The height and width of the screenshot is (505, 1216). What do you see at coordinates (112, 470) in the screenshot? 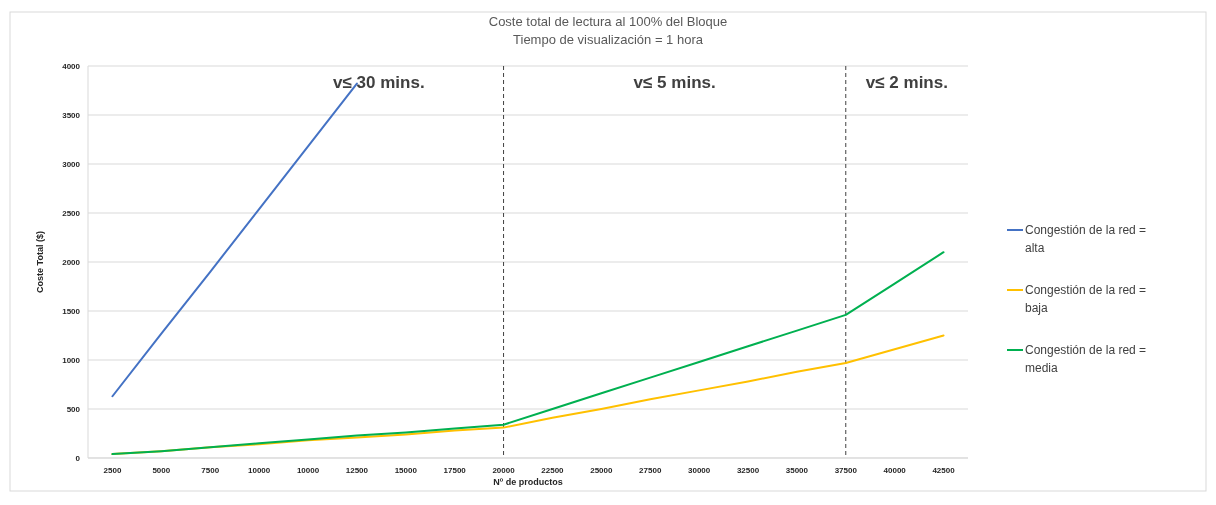
I see `x-tick-label: 2500` at bounding box center [112, 470].